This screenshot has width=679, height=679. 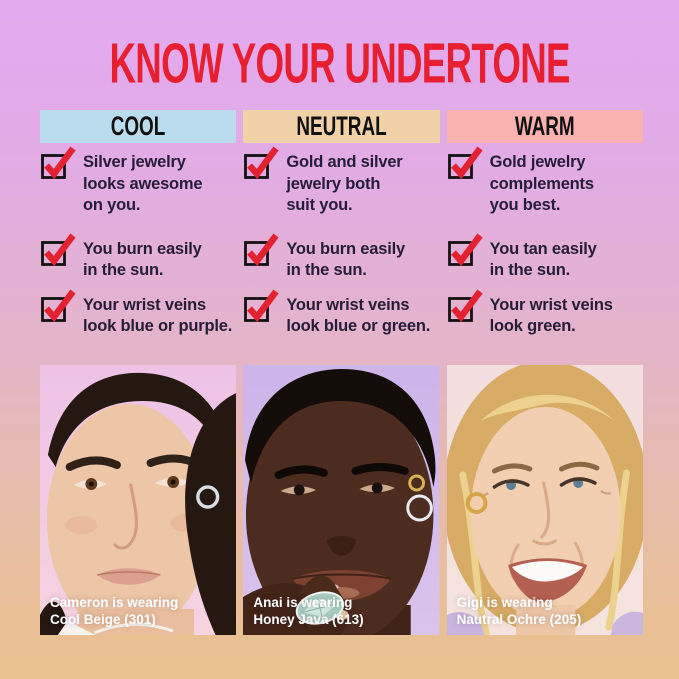 I want to click on checklist-item-label: Your wrist veins look blue or green., so click(x=358, y=315).